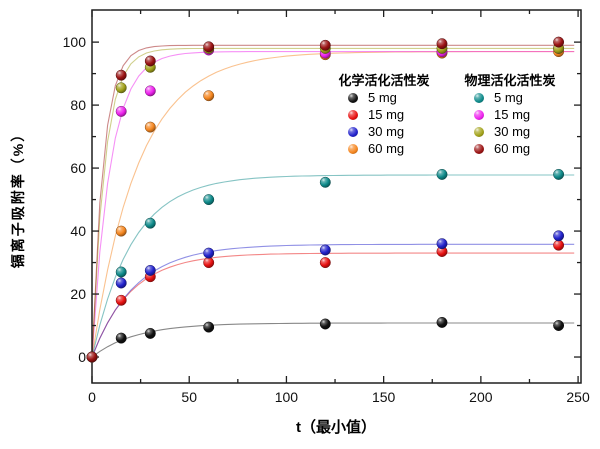  I want to click on x-axis-title: t（最小值）, so click(336, 427).